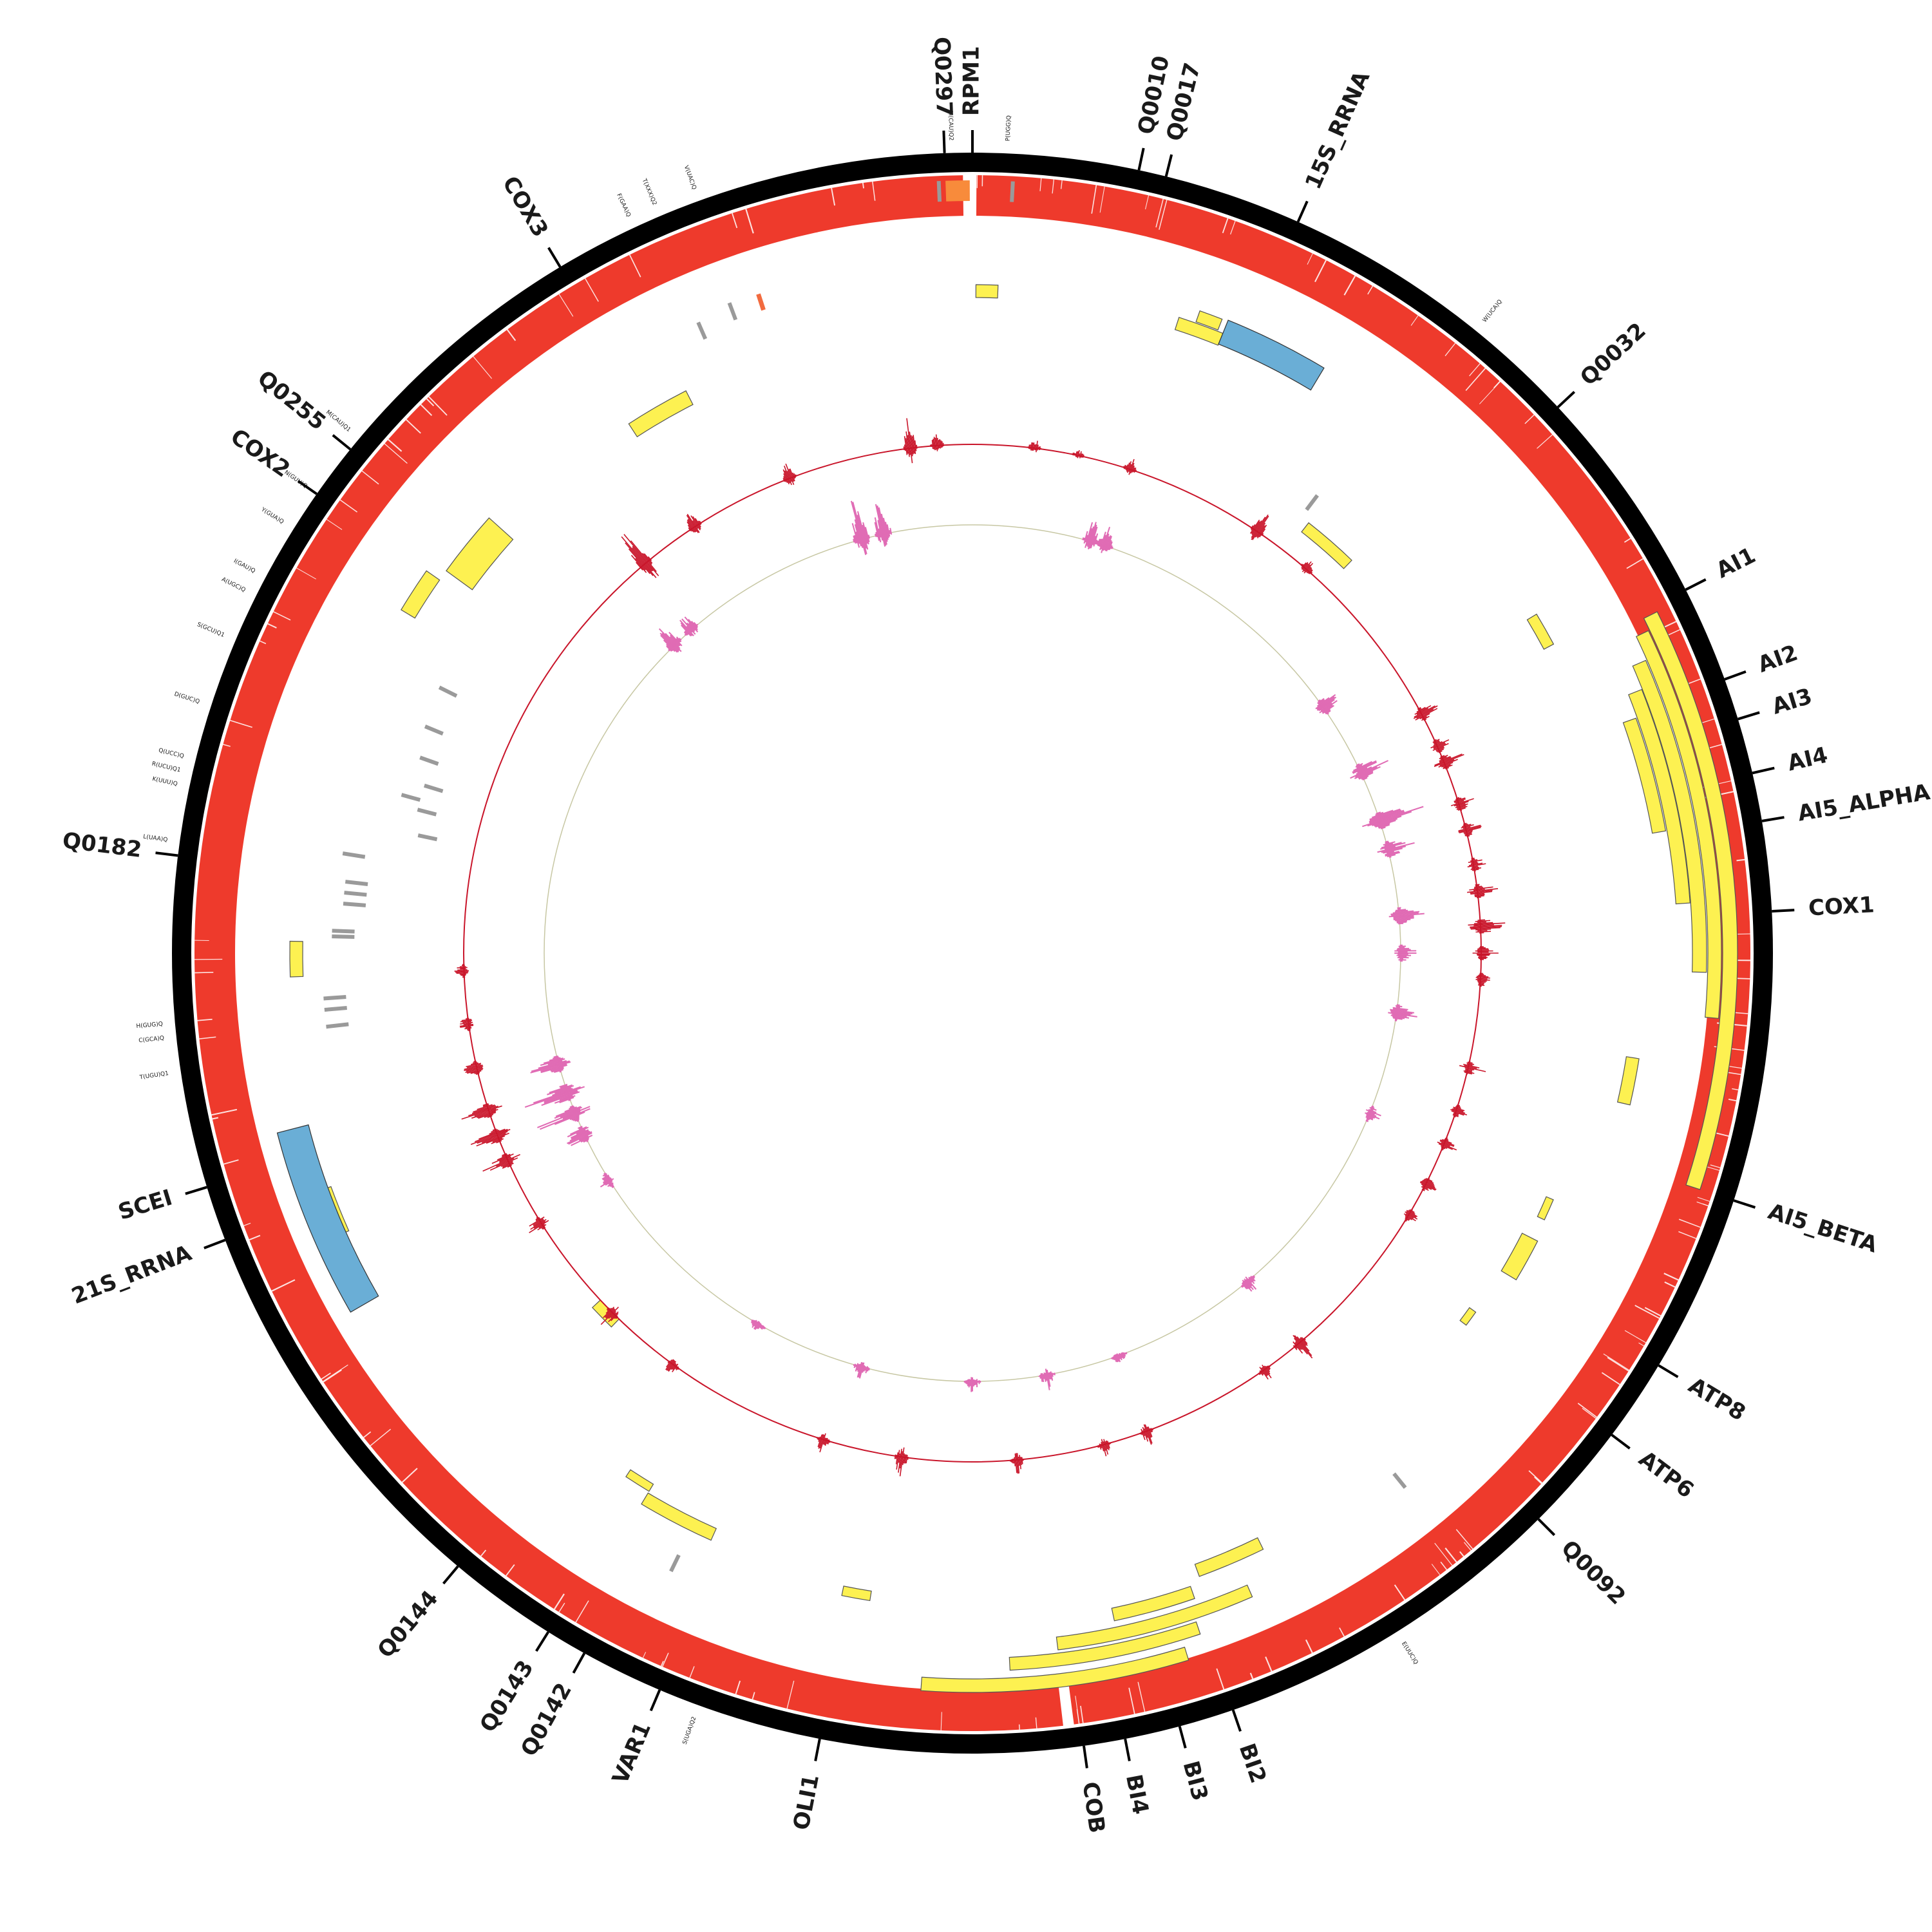 The height and width of the screenshot is (1932, 1932). Describe the element at coordinates (1864, 803) in the screenshot. I see `gene-label: AI5_ALPHA` at that location.